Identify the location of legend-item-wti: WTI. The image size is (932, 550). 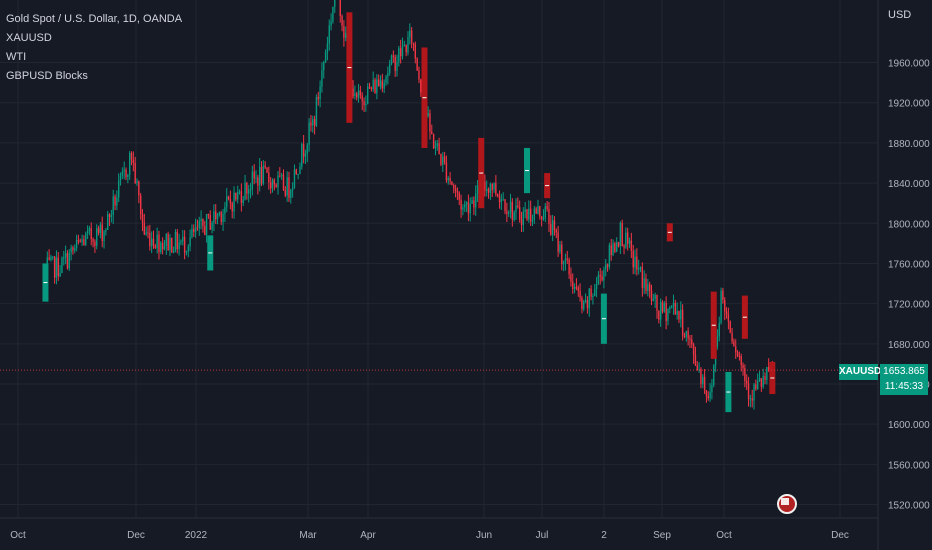
(16, 57).